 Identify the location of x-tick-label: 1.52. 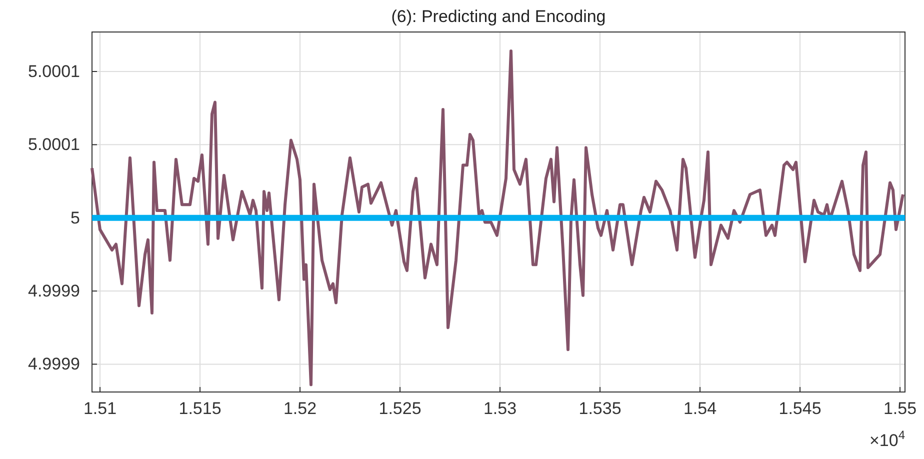
(300, 408).